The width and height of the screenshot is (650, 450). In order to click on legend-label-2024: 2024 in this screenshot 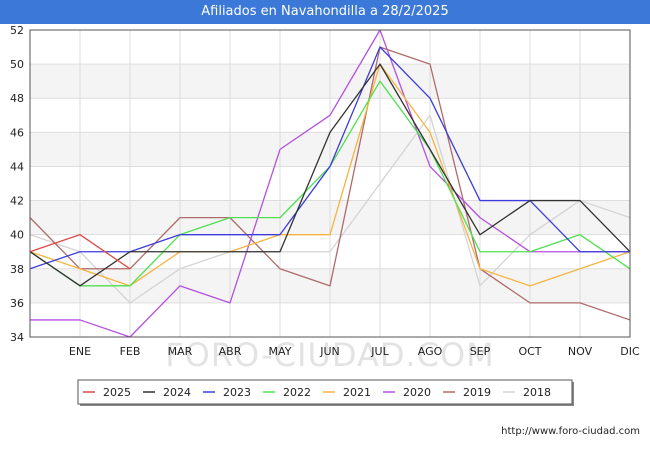, I will do `click(177, 392)`.